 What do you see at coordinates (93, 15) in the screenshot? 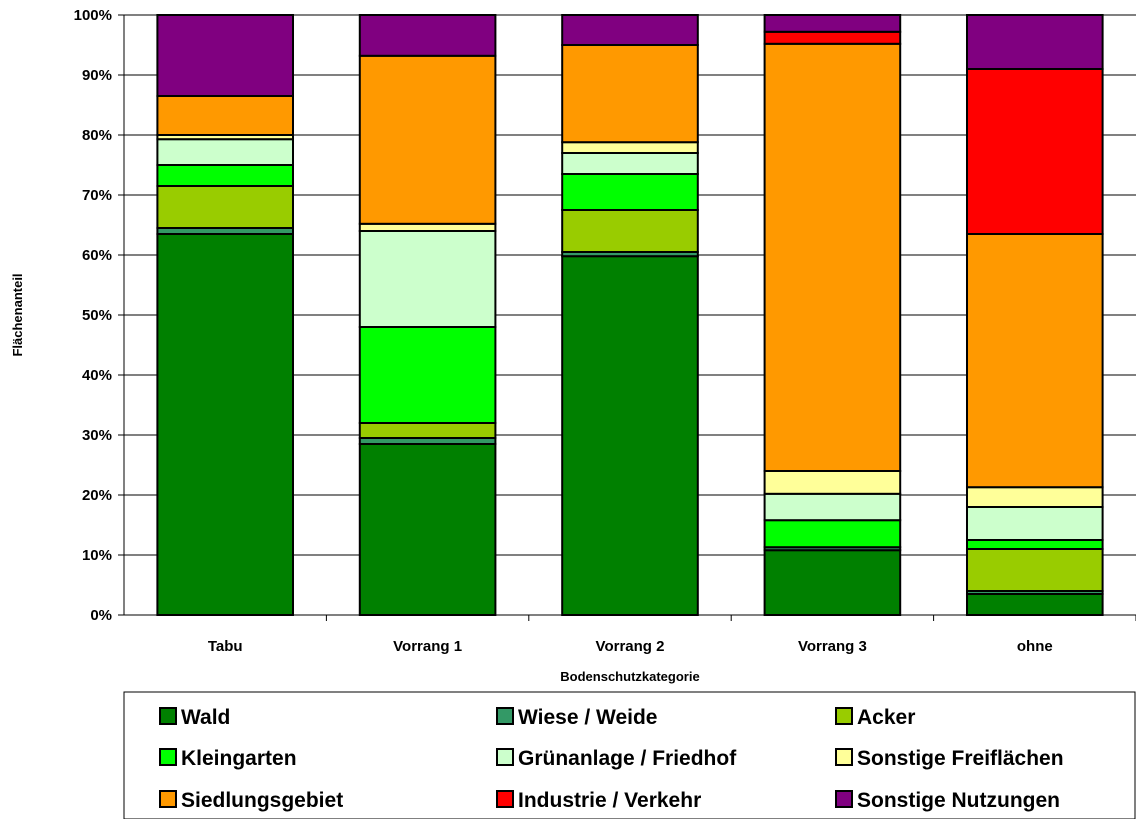
I see `y-tick-label: 100%` at bounding box center [93, 15].